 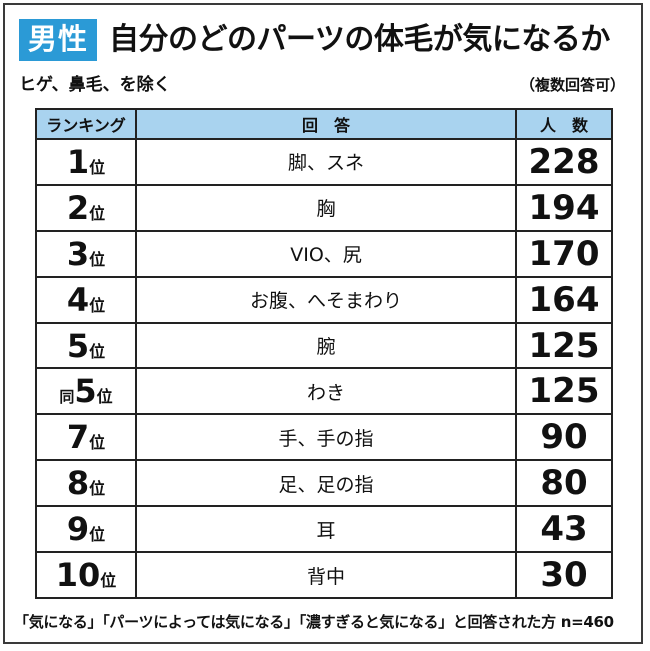 I want to click on rank-cell: 2位, so click(x=86, y=207).